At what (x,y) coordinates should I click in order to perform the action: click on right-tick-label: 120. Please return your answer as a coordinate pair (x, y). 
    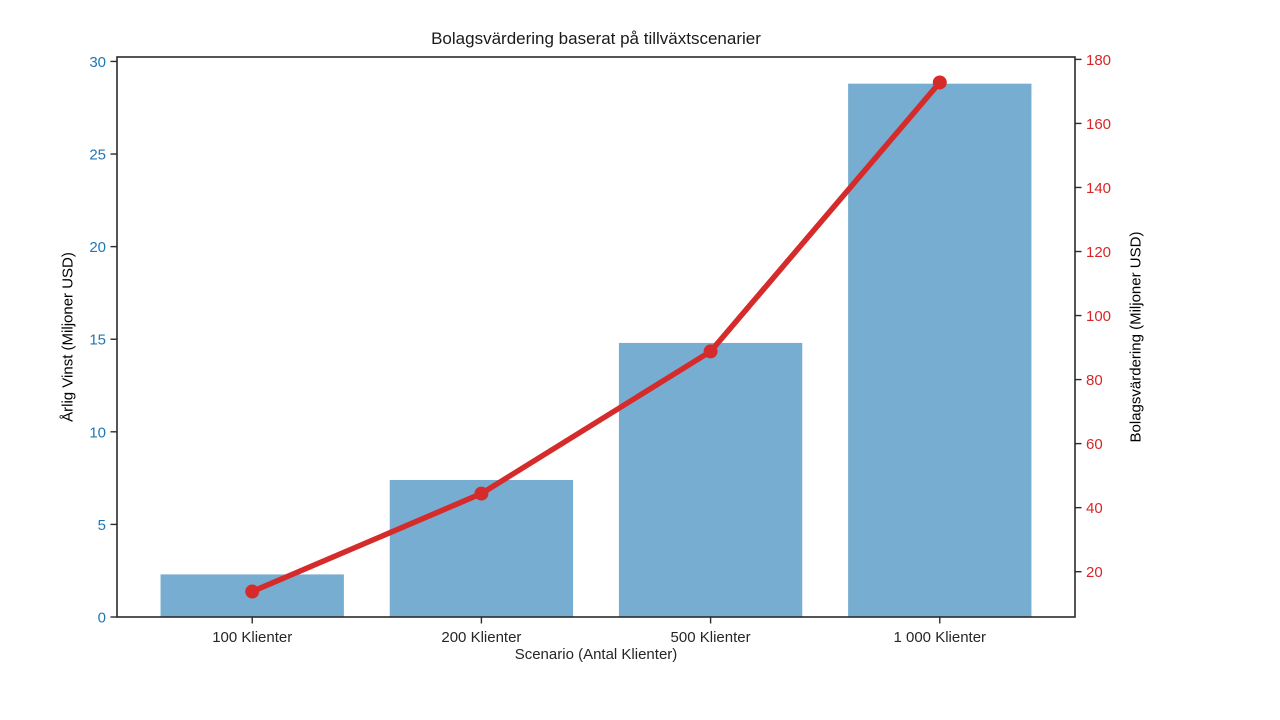
    Looking at the image, I should click on (1098, 252).